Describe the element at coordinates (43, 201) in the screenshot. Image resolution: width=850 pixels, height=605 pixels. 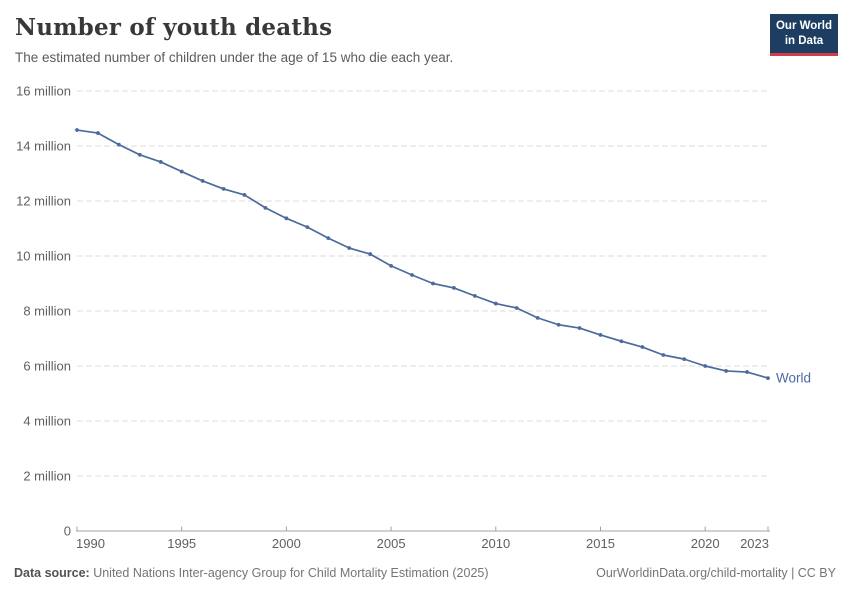
I see `y-axis-tick-label: 12 million` at that location.